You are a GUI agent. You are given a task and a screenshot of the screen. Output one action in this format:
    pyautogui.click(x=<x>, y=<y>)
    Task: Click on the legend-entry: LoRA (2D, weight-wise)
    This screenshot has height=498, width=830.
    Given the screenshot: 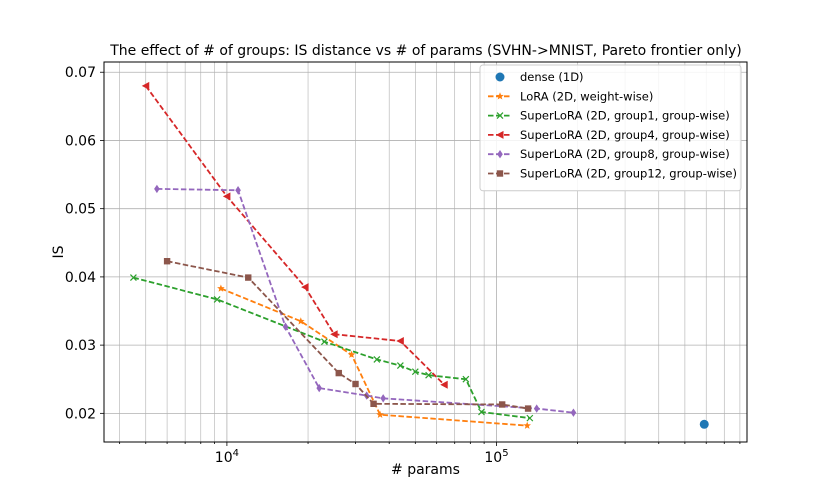 What is the action you would take?
    pyautogui.click(x=570, y=96)
    